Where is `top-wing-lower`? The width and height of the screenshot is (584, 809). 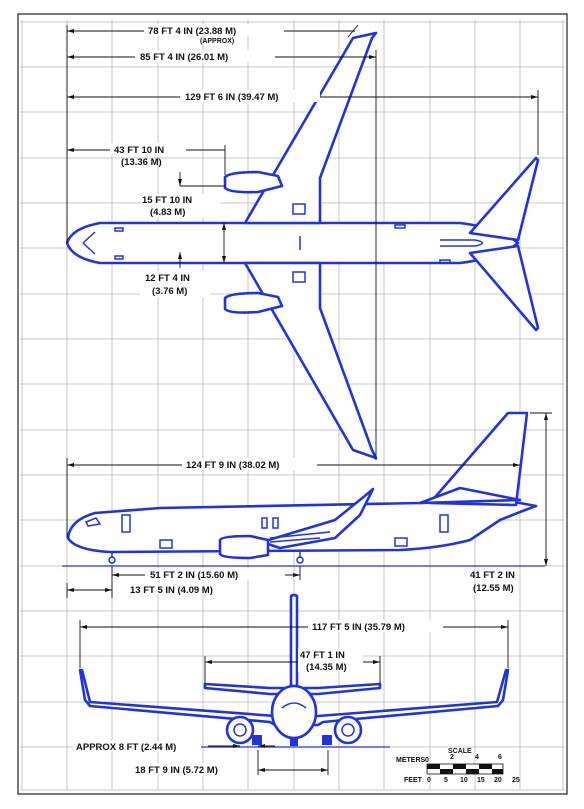 top-wing-lower is located at coordinates (310, 360).